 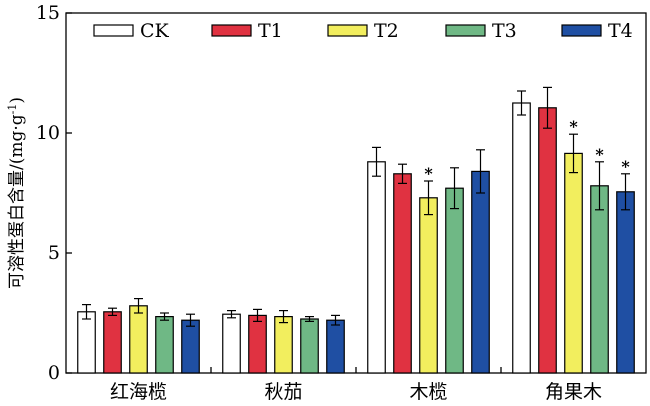 I want to click on x-tick-label: 红海榄, so click(x=138, y=392).